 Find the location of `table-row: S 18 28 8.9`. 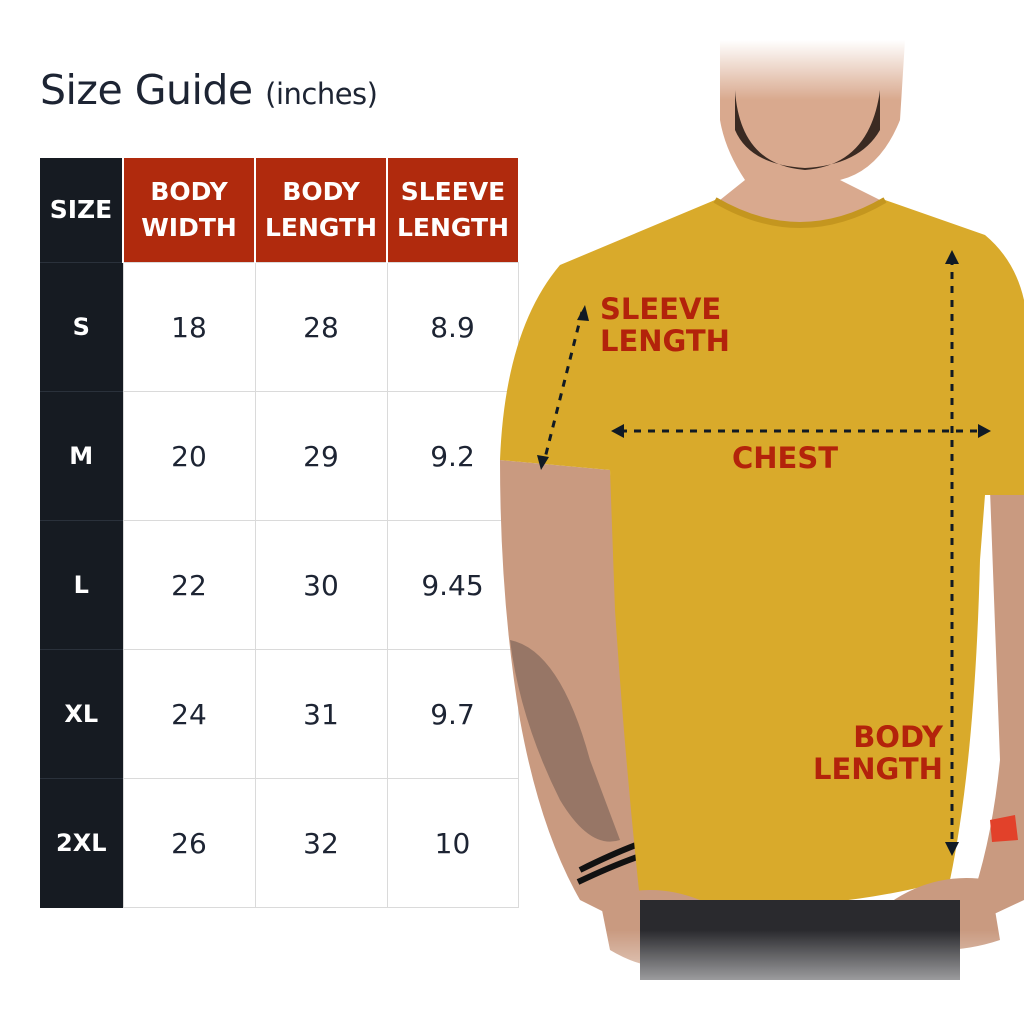

table-row: S 18 28 8.9 is located at coordinates (279, 327).